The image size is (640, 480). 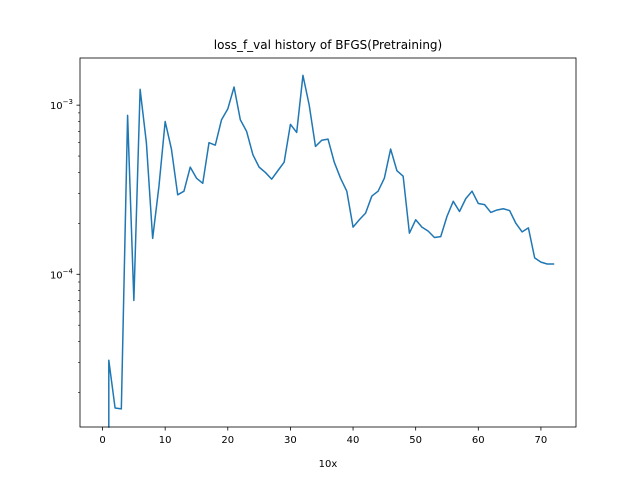 I want to click on x-tick-label: 10, so click(x=165, y=440).